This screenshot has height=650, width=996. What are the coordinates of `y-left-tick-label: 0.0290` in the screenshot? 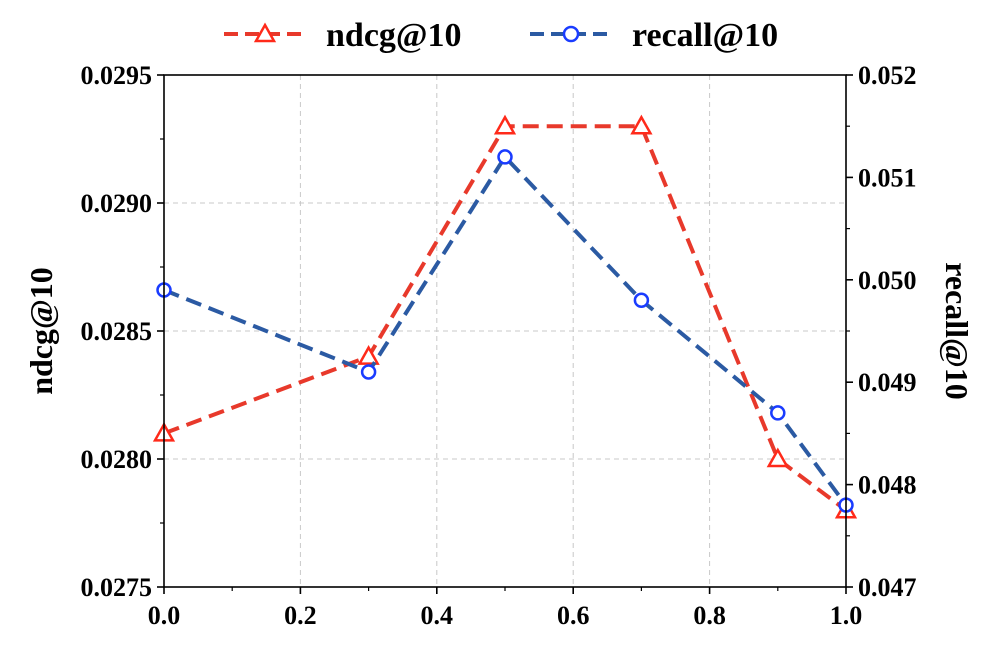 It's located at (117, 203).